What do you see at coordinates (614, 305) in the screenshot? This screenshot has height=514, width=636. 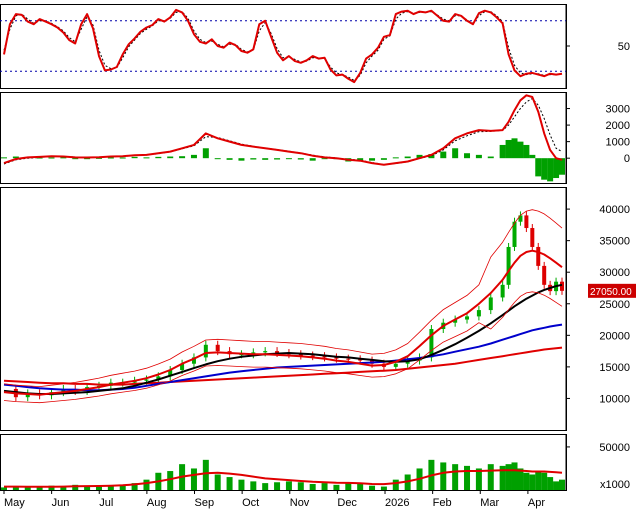 I see `y-tick-label-price: 25000` at bounding box center [614, 305].